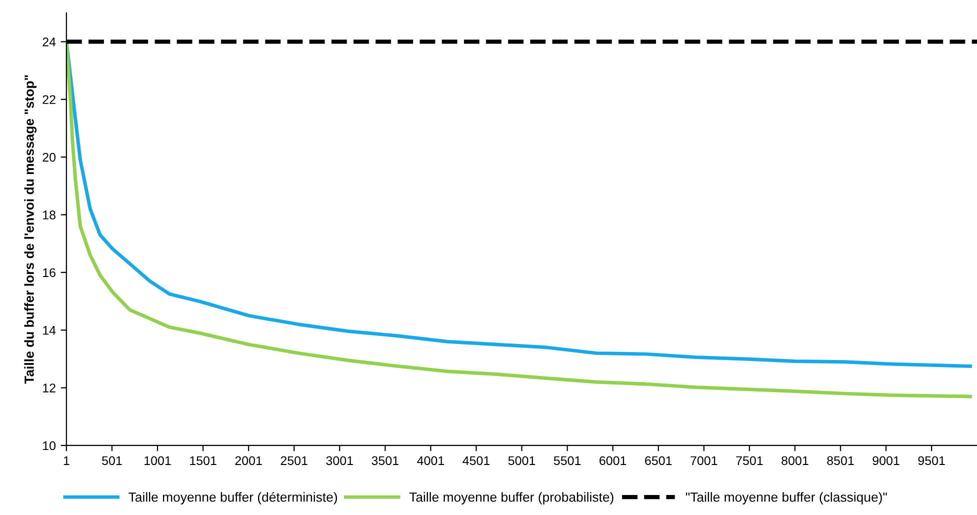 Image resolution: width=977 pixels, height=515 pixels. Describe the element at coordinates (49, 157) in the screenshot. I see `y-tick-label: 20` at that location.